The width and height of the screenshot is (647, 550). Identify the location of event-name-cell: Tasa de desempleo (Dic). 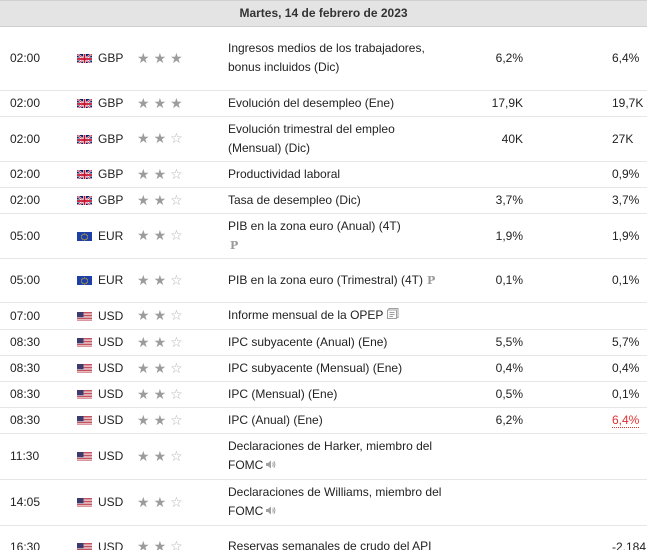
(337, 200).